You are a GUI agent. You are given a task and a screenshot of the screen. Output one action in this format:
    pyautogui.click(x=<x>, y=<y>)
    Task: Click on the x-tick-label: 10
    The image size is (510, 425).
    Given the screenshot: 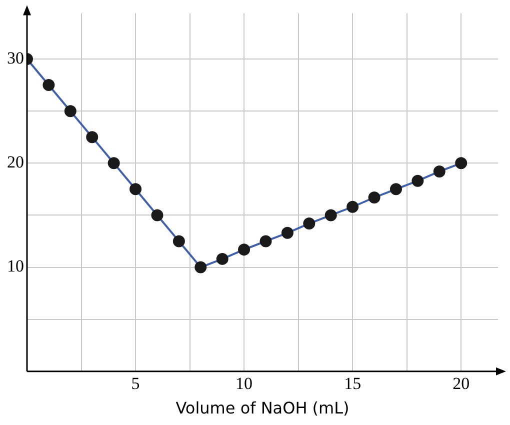 What is the action you would take?
    pyautogui.click(x=244, y=384)
    